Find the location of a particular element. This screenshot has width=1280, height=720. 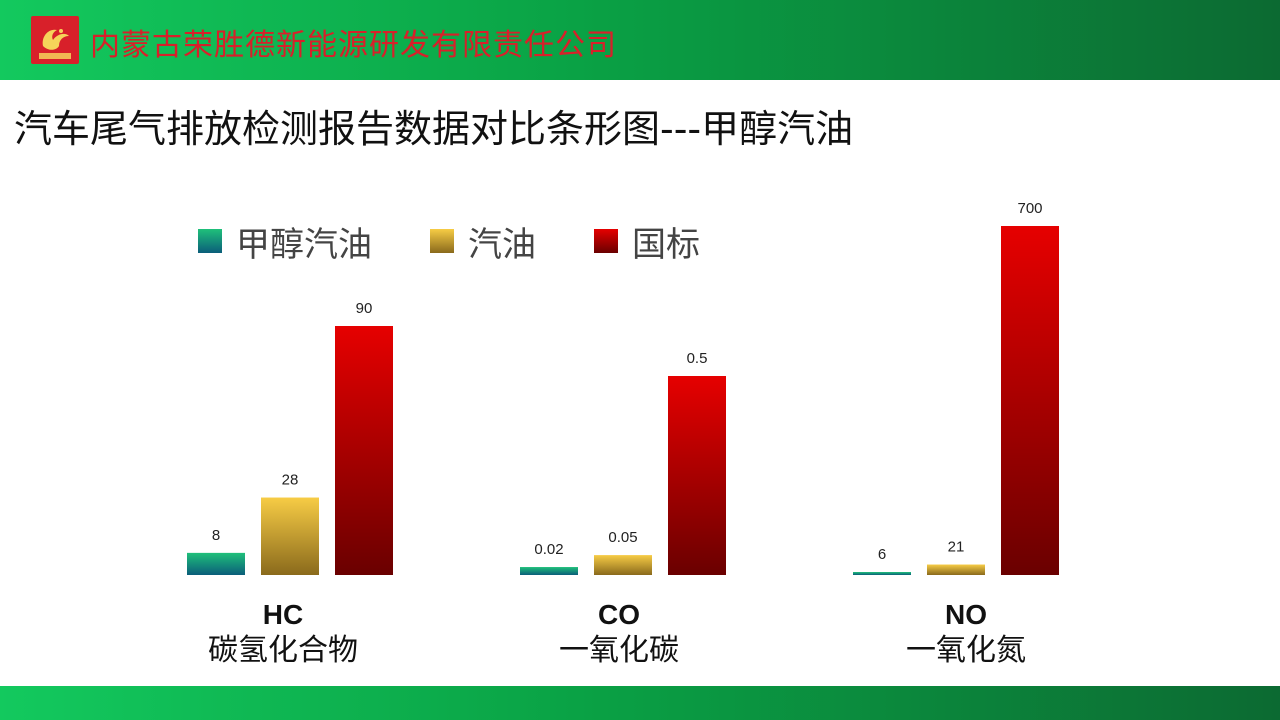

legend-label: 国标 is located at coordinates (666, 244).